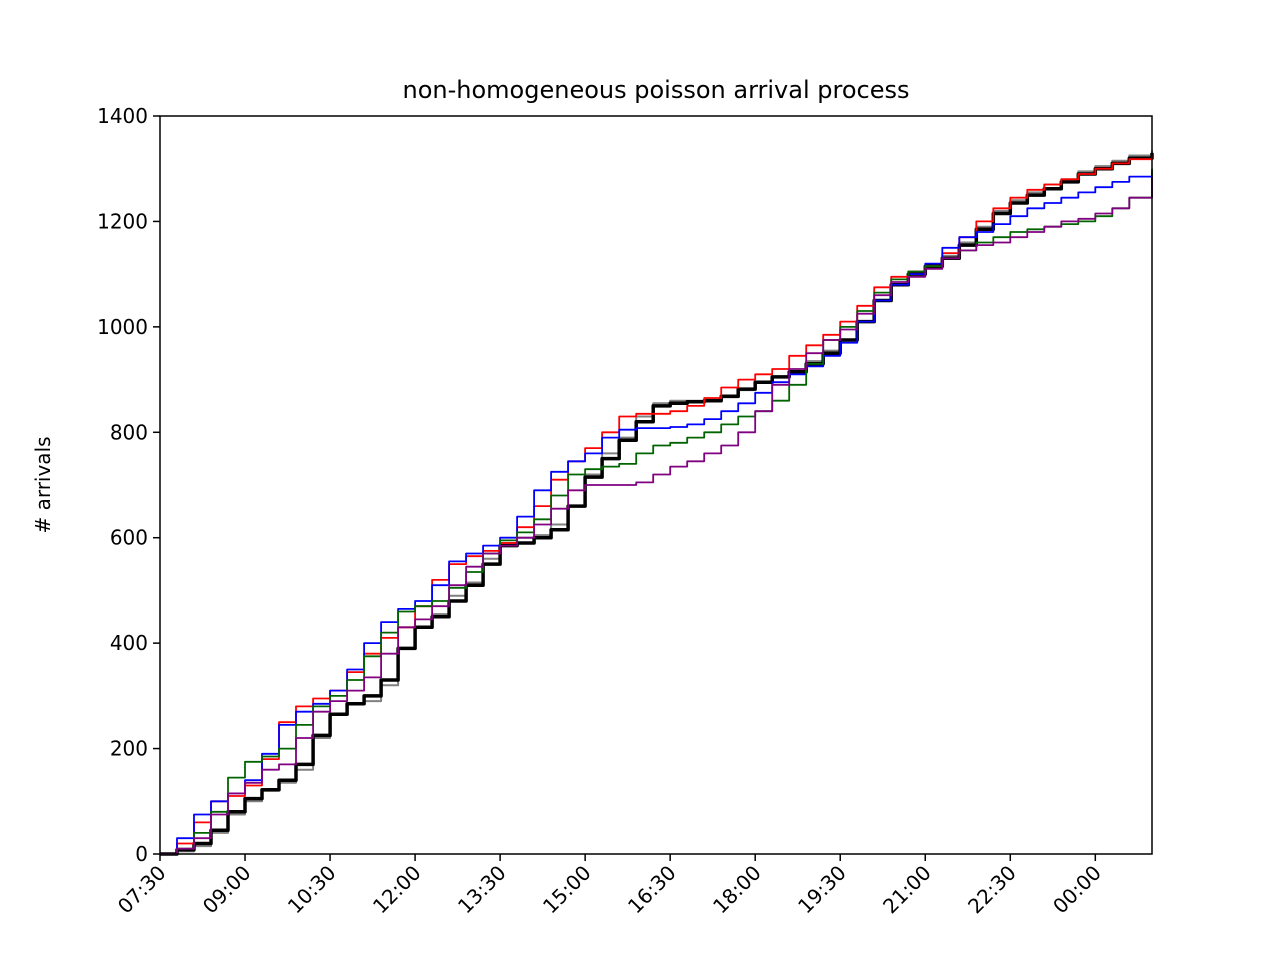  What do you see at coordinates (992, 890) in the screenshot?
I see `x-tick-label: 22:30` at bounding box center [992, 890].